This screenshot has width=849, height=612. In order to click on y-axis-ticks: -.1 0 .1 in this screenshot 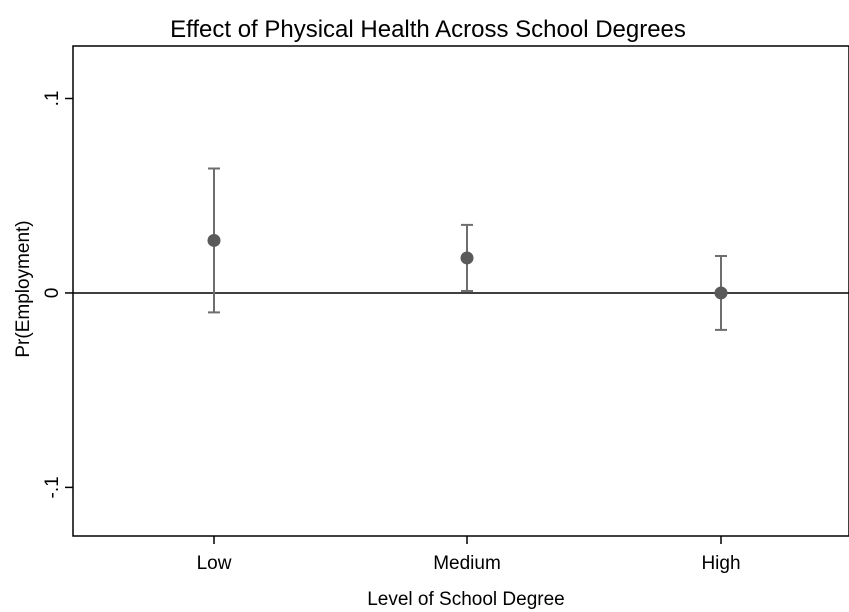, I will do `click(57, 295)`.